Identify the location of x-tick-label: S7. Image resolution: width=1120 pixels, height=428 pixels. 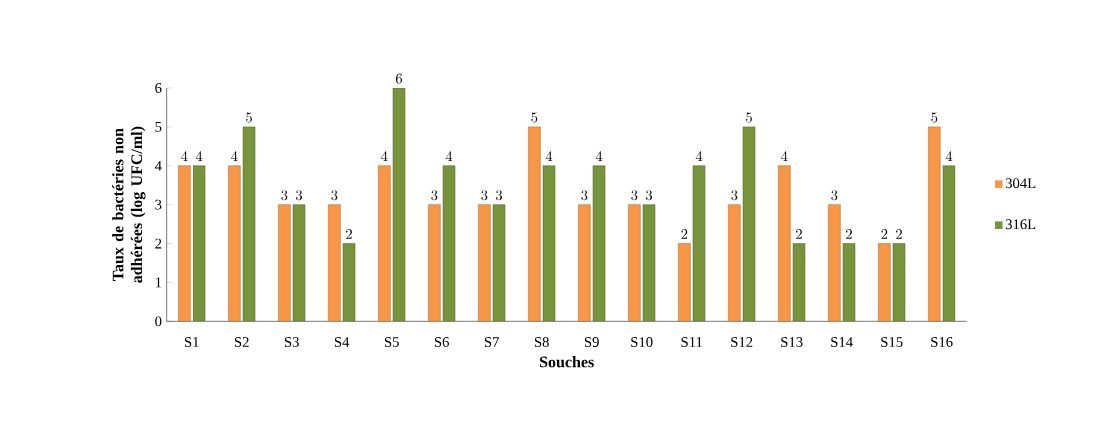
(491, 342).